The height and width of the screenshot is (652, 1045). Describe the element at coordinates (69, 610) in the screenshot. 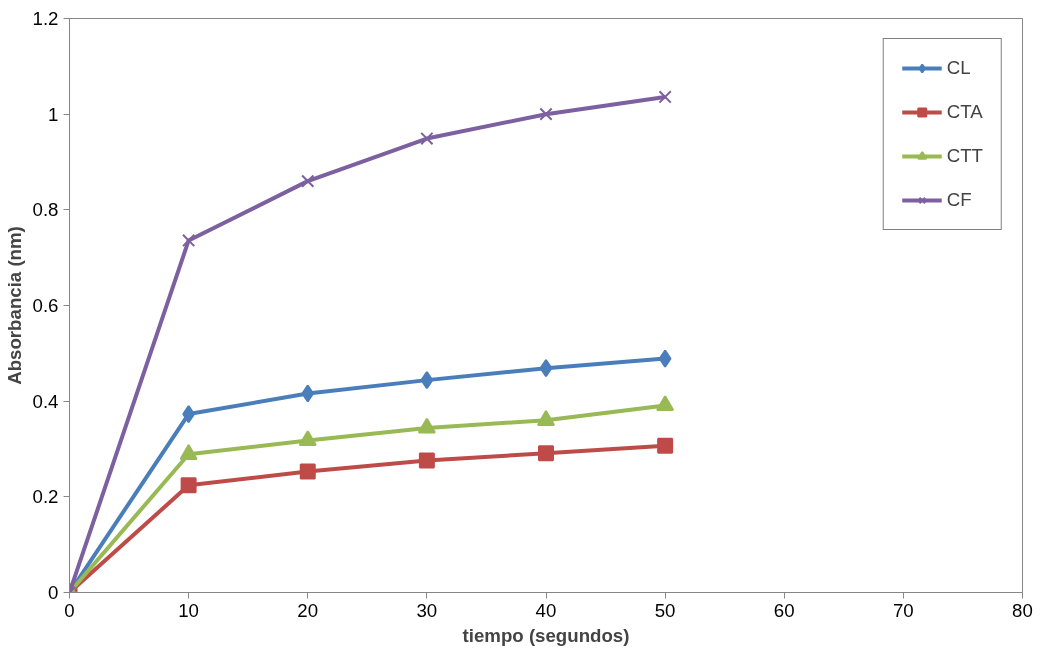

I see `x-tick-label: 0` at that location.